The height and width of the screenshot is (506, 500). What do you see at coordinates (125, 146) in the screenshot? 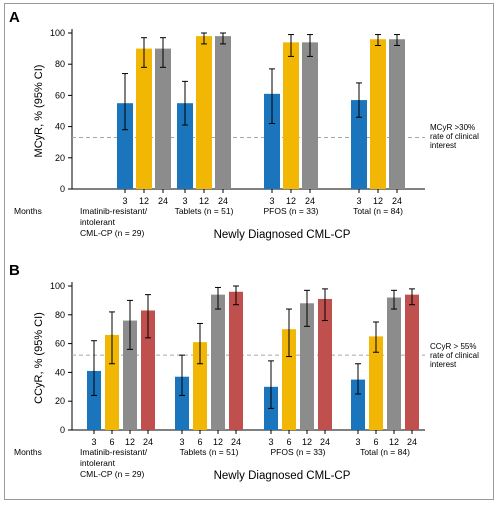
I see `bar-a-g1-m3` at bounding box center [125, 146].